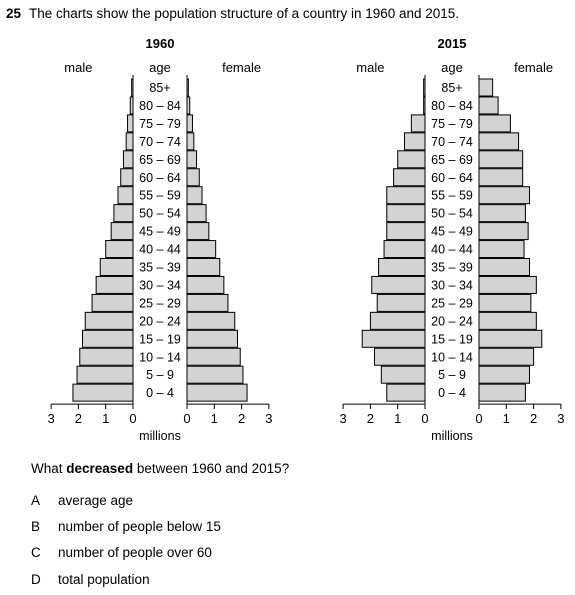 The height and width of the screenshot is (595, 575). What do you see at coordinates (160, 142) in the screenshot?
I see `age-group-label: 70 – 74` at bounding box center [160, 142].